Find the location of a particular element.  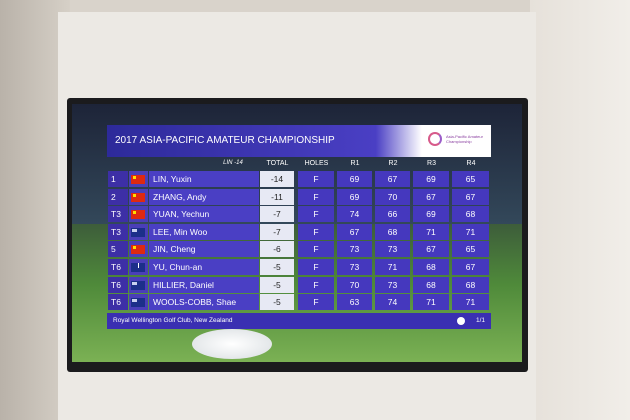

leader-label: LIN -14 is located at coordinates (233, 163).